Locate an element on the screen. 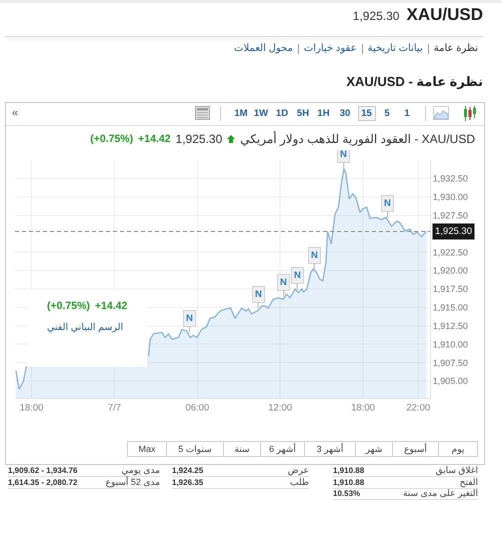 The image size is (502, 544). interval-button: 5H is located at coordinates (303, 113).